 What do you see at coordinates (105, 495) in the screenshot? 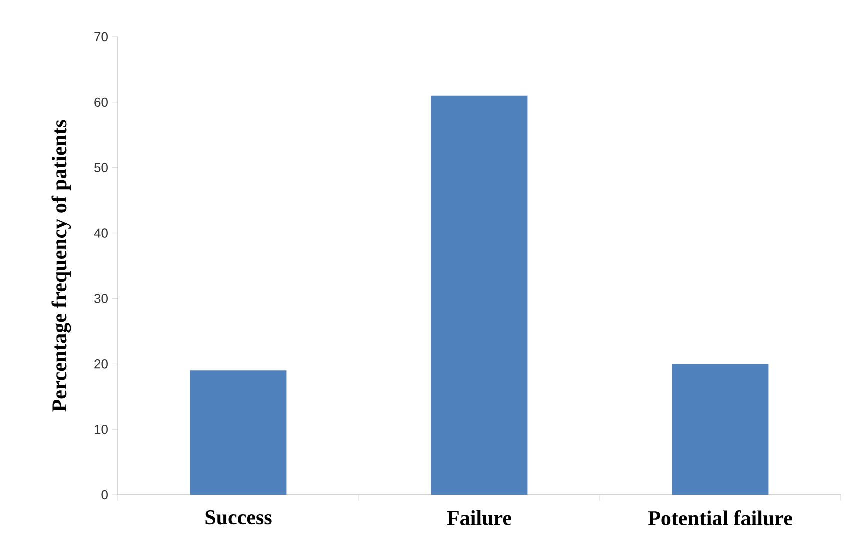
I see `y-tick-label: 0` at bounding box center [105, 495].